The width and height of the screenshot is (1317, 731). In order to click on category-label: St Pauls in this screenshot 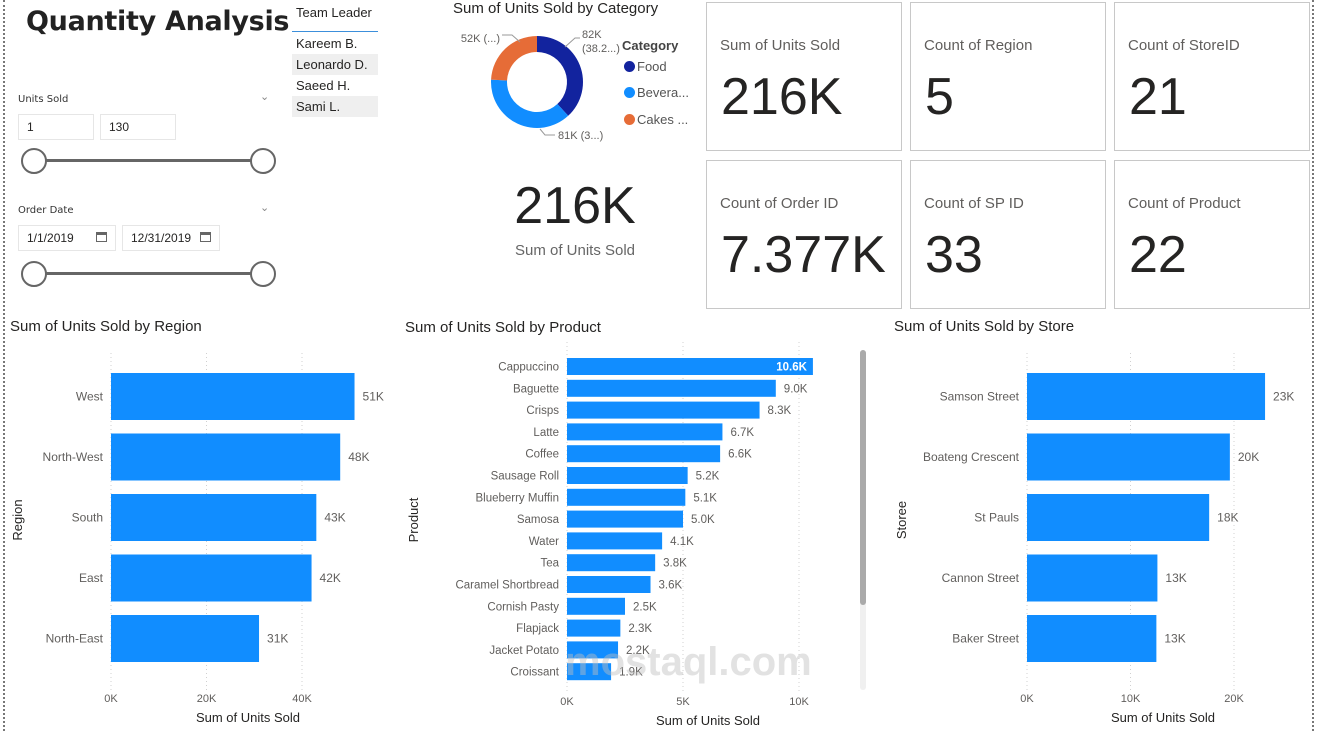, I will do `click(996, 518)`.